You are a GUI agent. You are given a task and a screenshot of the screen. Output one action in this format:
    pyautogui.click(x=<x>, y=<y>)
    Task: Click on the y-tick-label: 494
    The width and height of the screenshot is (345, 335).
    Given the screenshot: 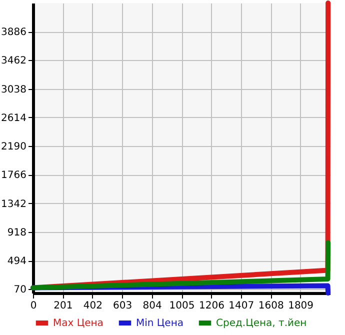 What is the action you would take?
    pyautogui.click(x=16, y=262)
    